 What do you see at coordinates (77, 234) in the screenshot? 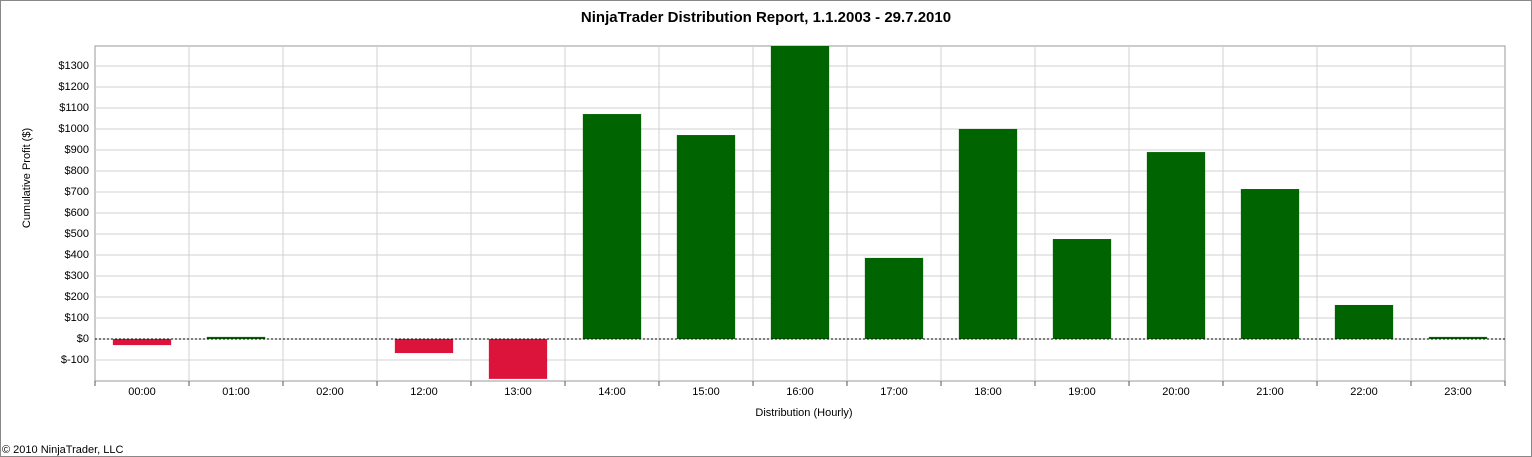
I see `y-tick-label: $500` at bounding box center [77, 234].